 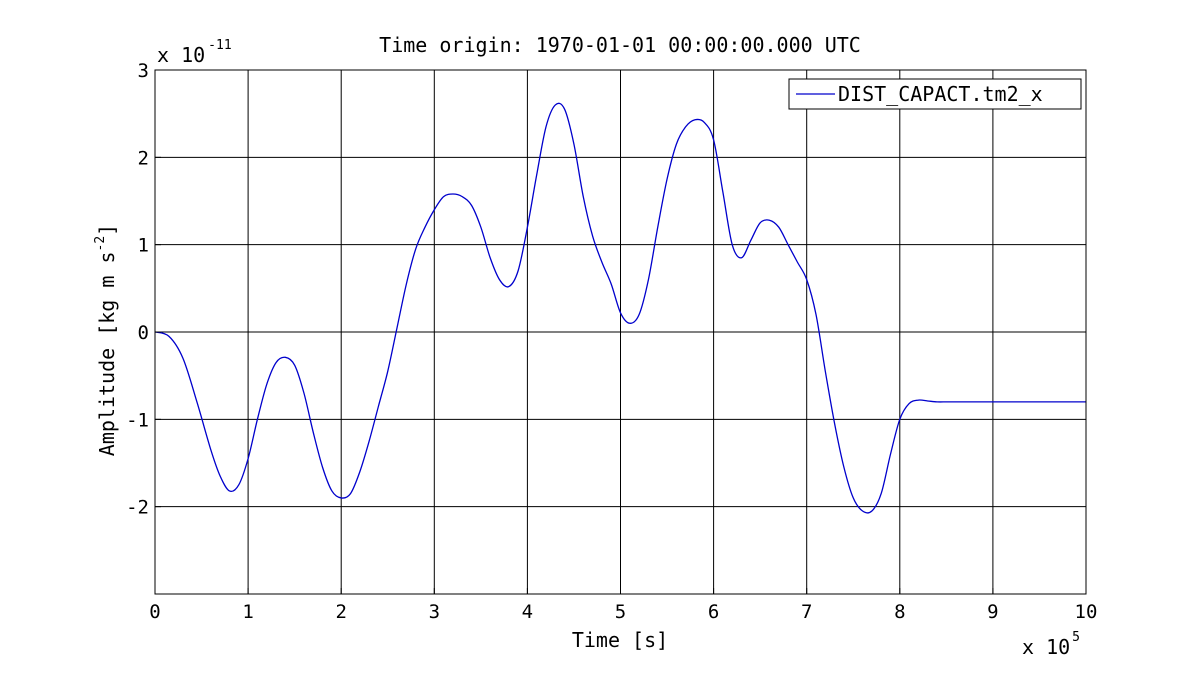 I want to click on x-axis-multiplier: x 10 5, so click(x=1051, y=644).